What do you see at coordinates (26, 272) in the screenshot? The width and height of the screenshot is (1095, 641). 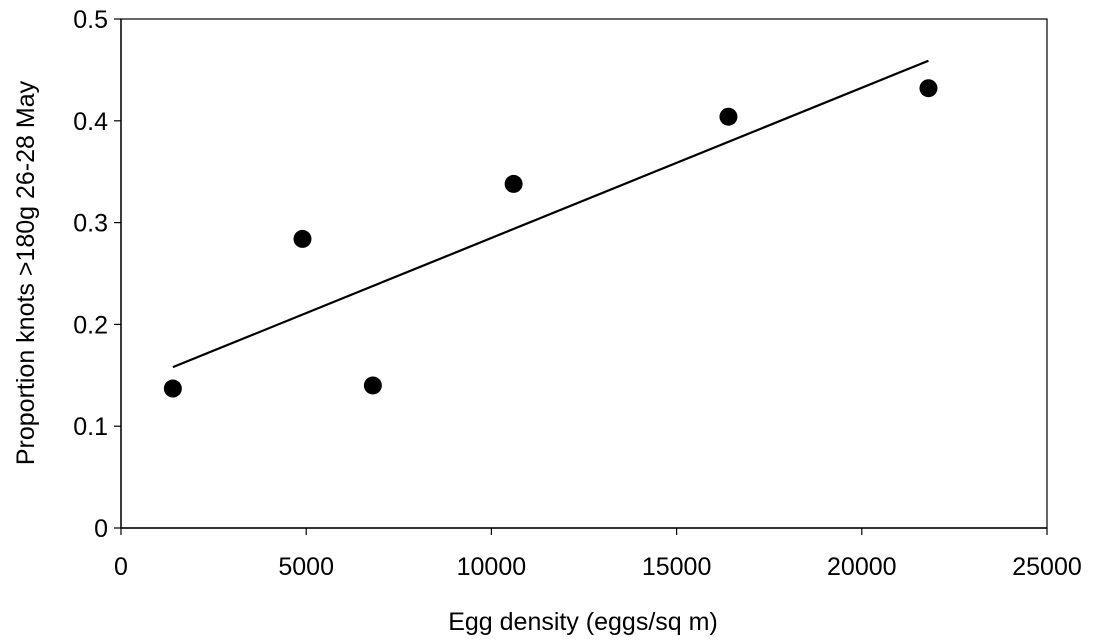 I see `y-axis-title: Proportion knots >180g 26-28 May` at bounding box center [26, 272].